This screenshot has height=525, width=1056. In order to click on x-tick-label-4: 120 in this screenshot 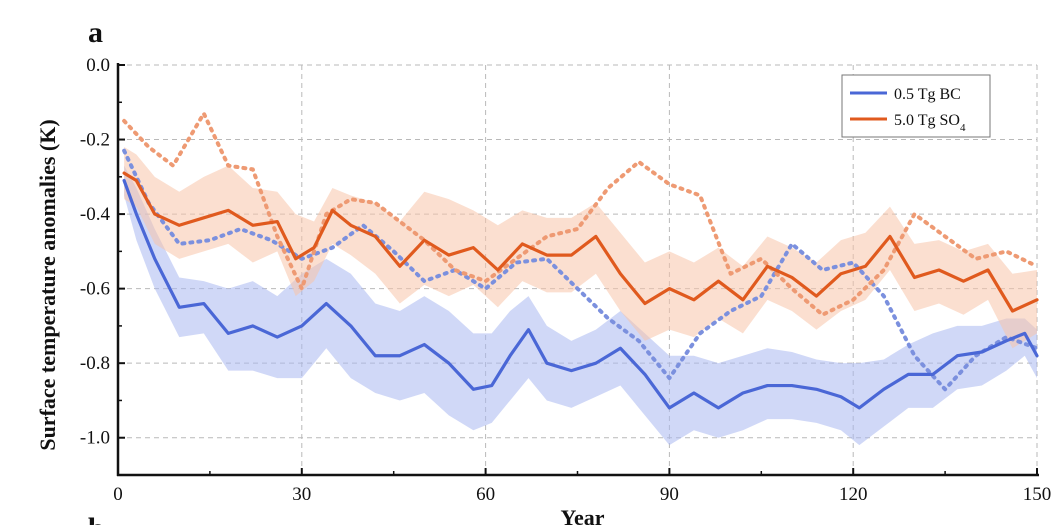, I will do `click(853, 494)`.